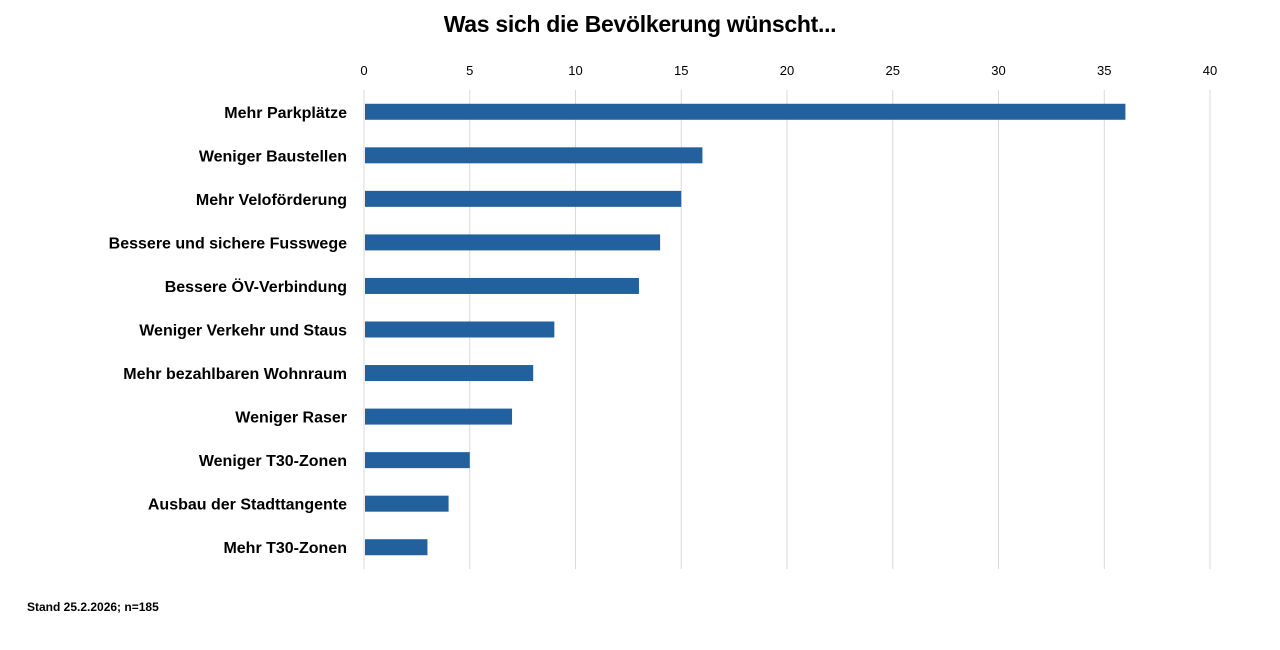 The width and height of the screenshot is (1280, 650). Describe the element at coordinates (228, 243) in the screenshot. I see `category-label-bessere-und-sichere-fusswege: Bessere und sichere Fusswege` at that location.